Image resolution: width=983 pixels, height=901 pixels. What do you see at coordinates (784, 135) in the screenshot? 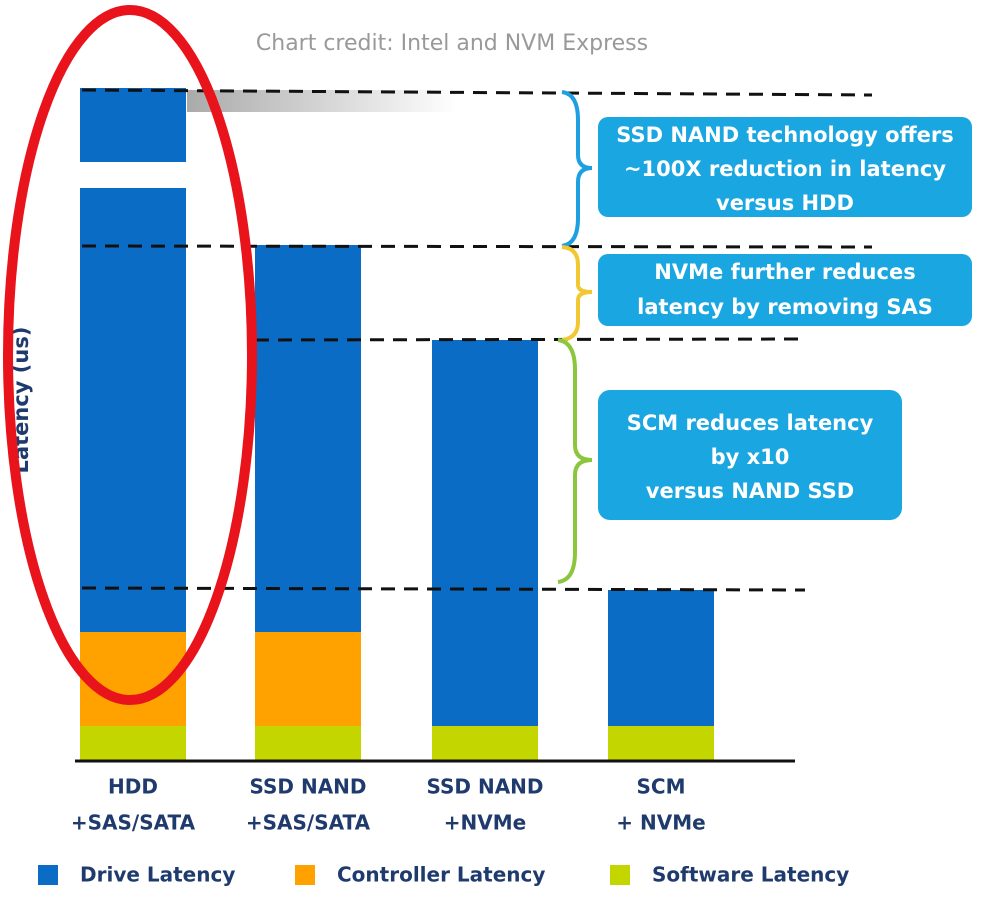
I see `annotation: SSD NAND technology offers` at bounding box center [784, 135].